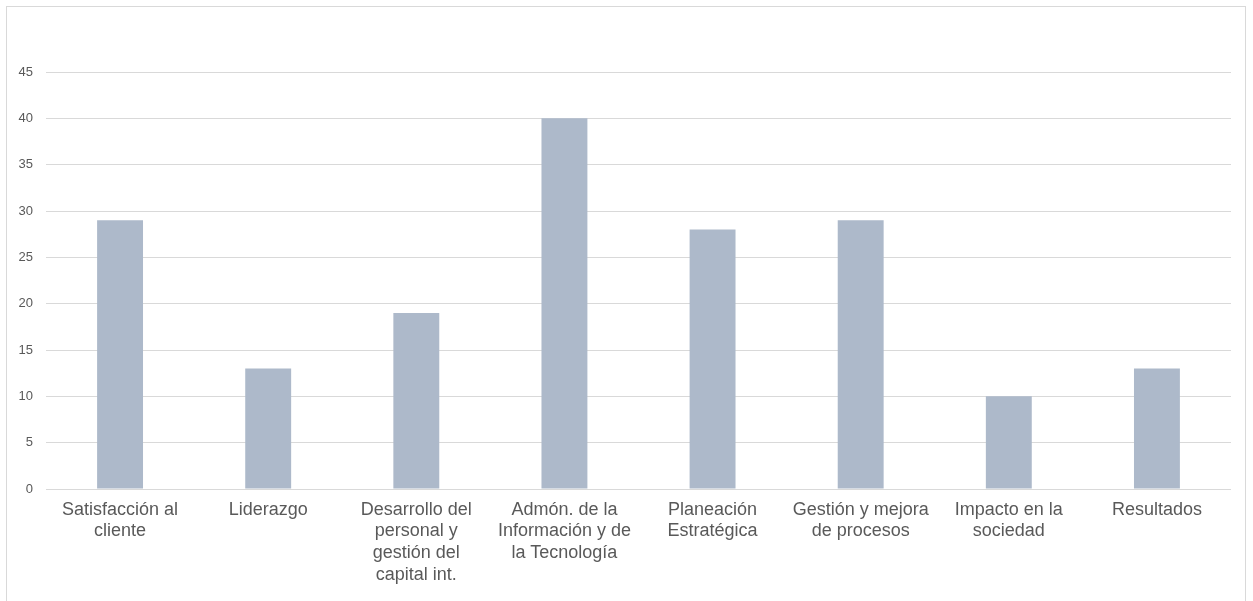 Image resolution: width=1253 pixels, height=601 pixels. What do you see at coordinates (1009, 519) in the screenshot?
I see `x-tick-label: Impacto en la sociedad` at bounding box center [1009, 519].